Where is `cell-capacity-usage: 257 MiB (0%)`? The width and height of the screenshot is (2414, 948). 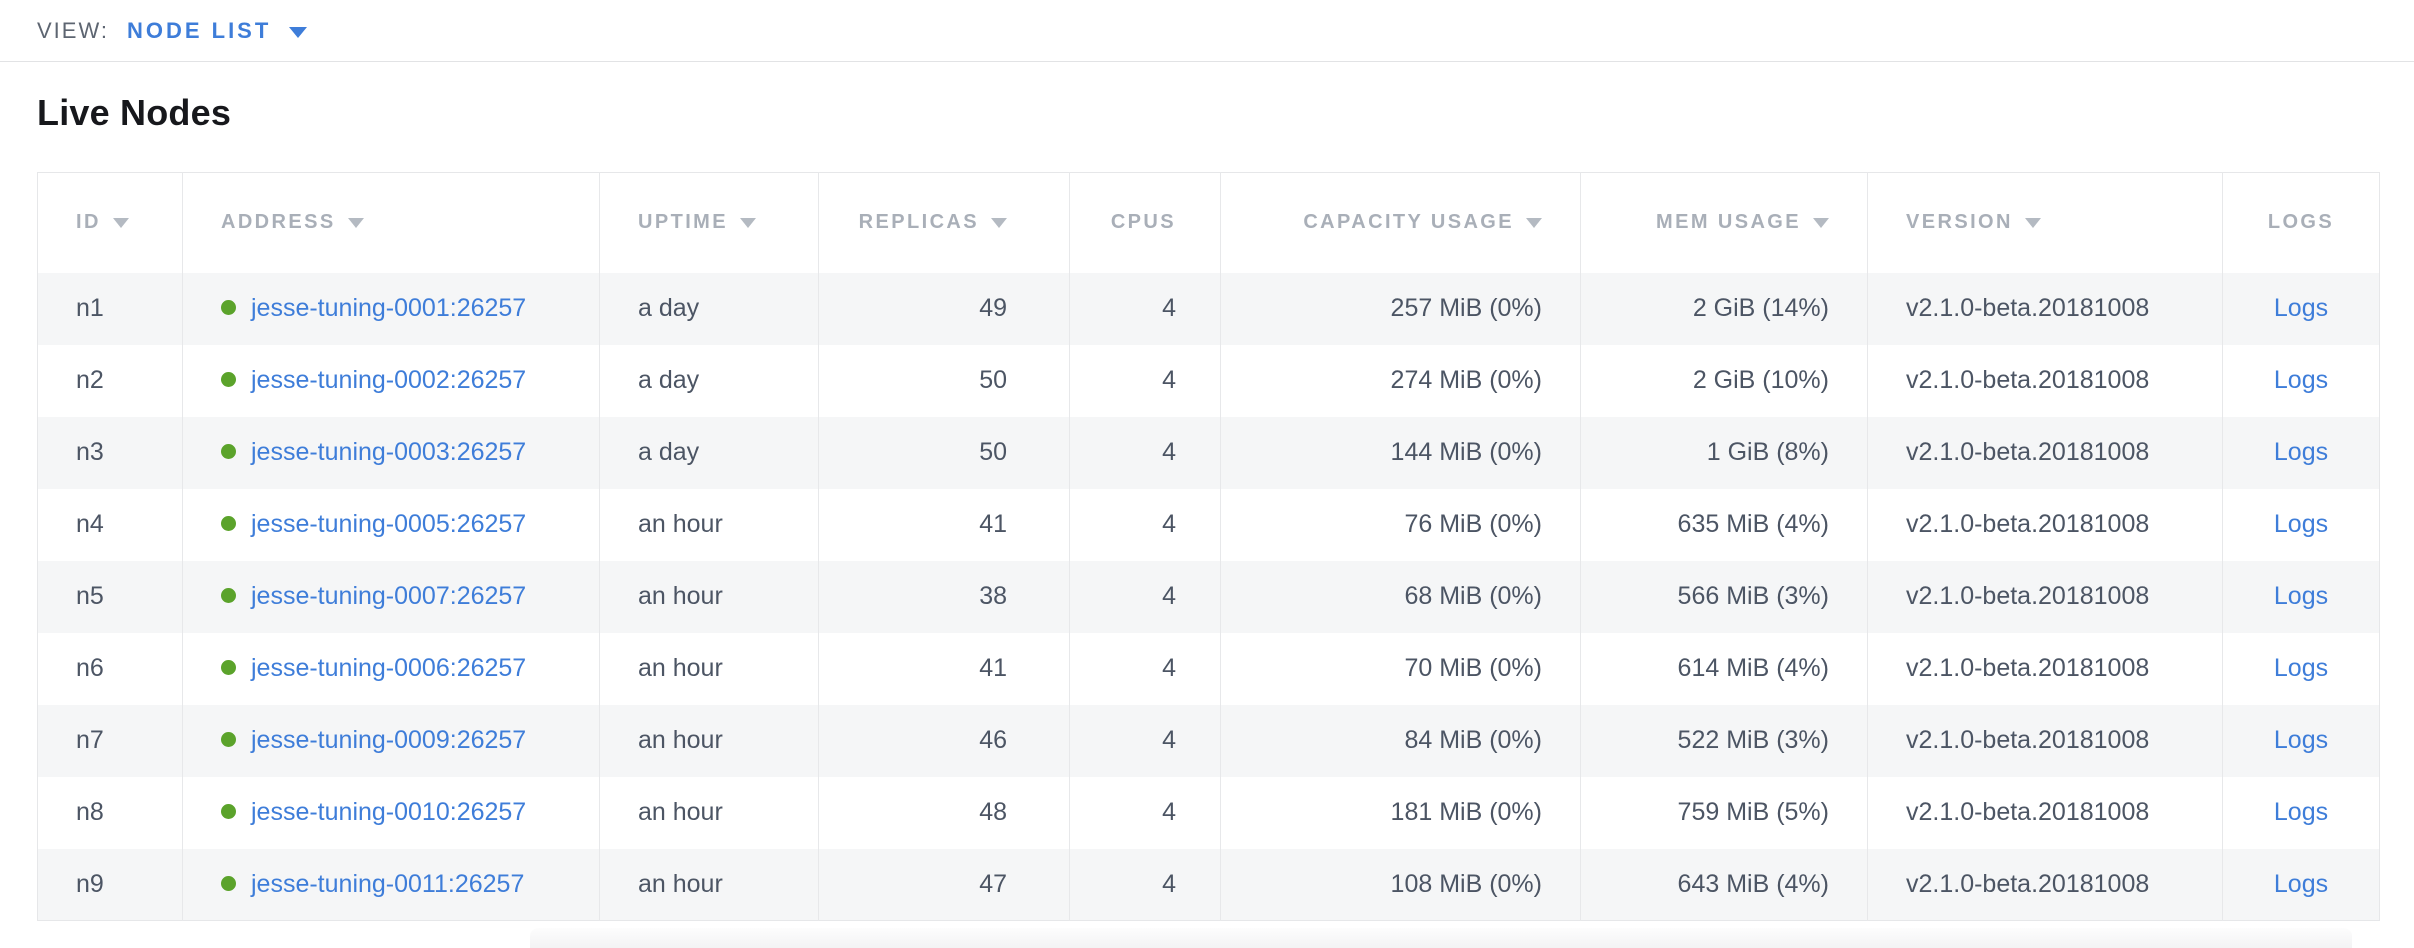
cell-capacity-usage: 257 MiB (0%) is located at coordinates (1400, 308).